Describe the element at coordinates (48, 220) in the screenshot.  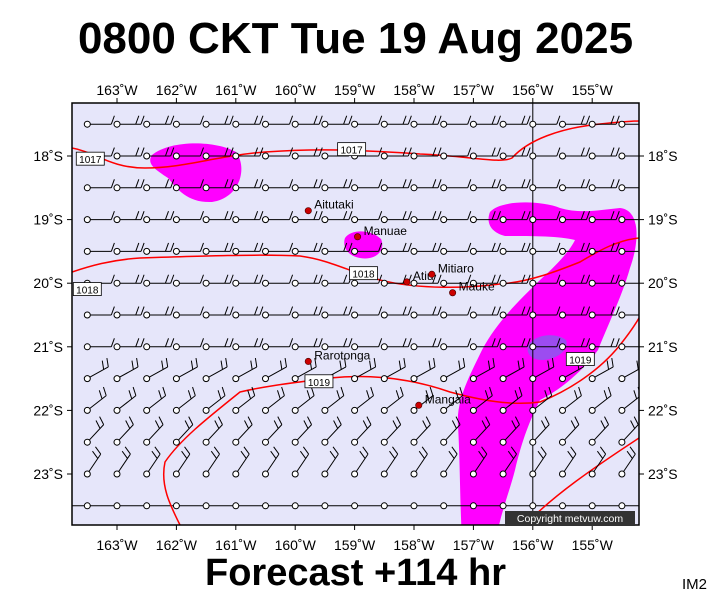
I see `lat-label-left: 19˚S` at that location.